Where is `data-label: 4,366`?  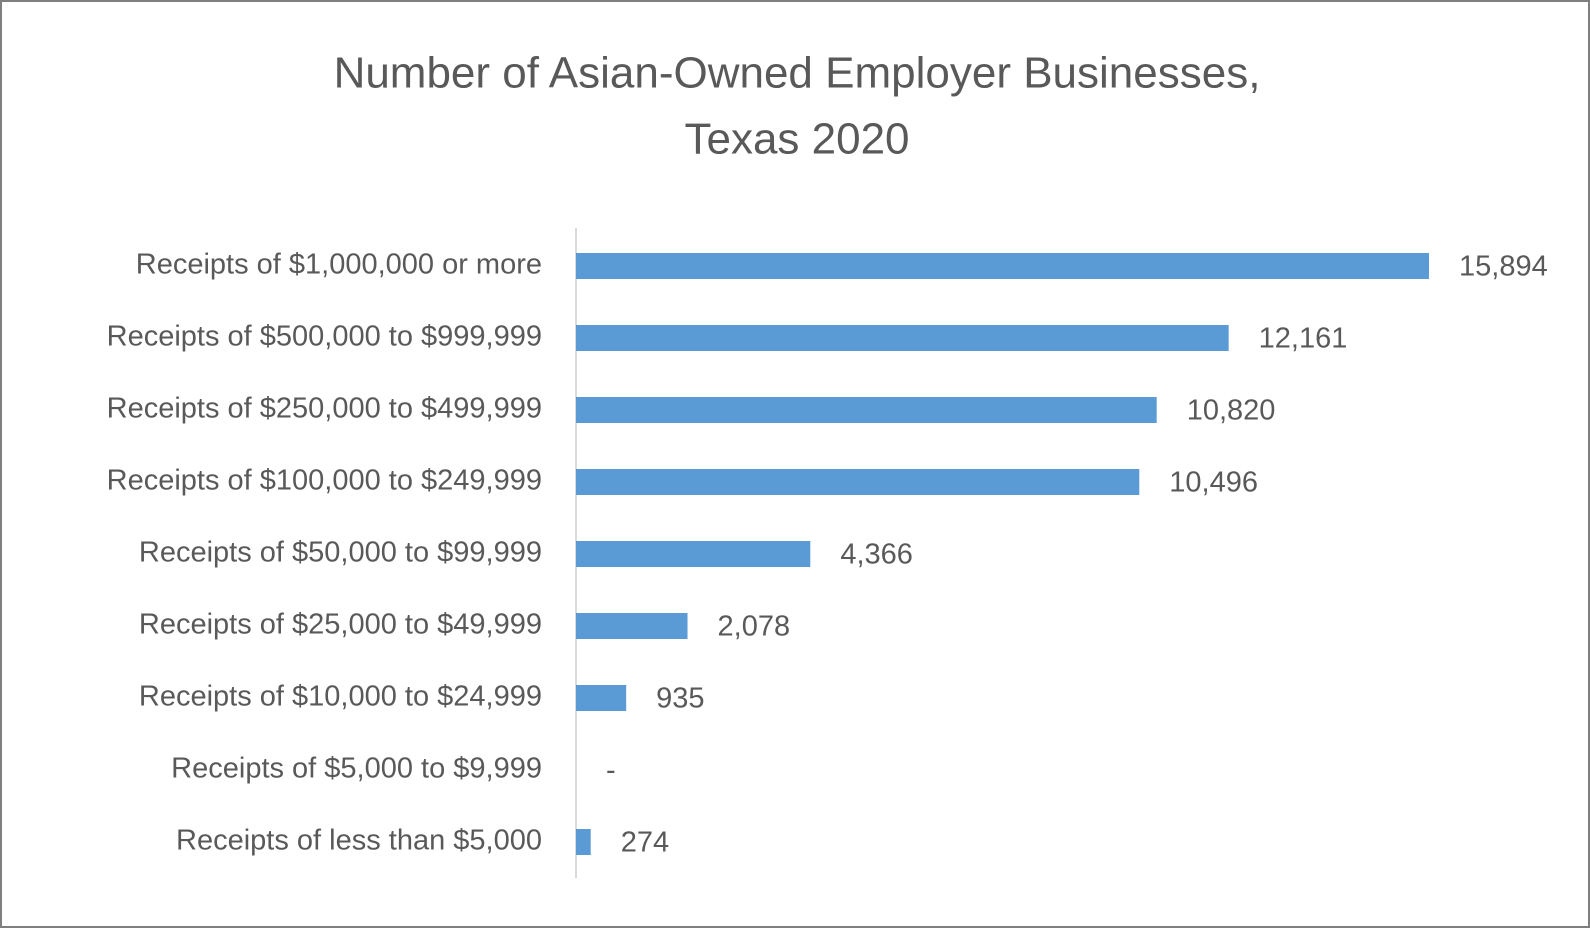 data-label: 4,366 is located at coordinates (876, 555).